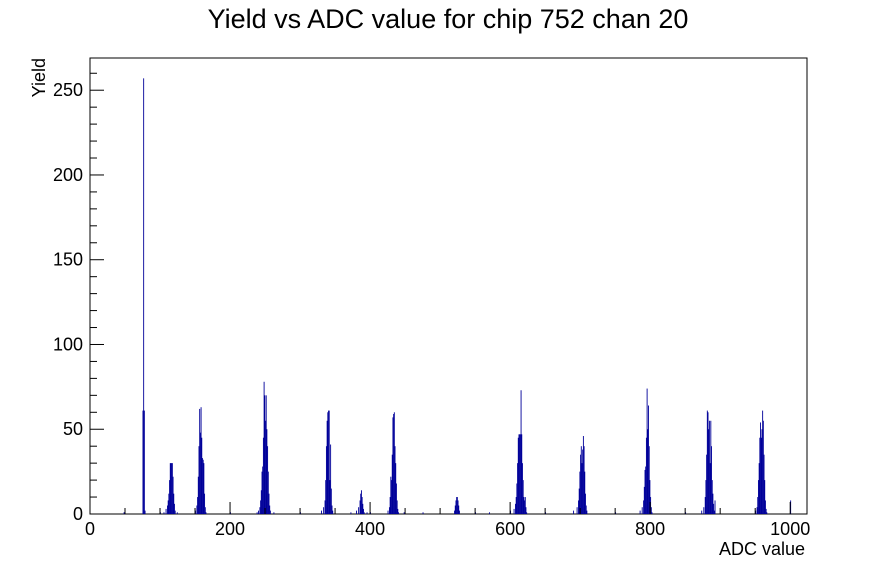 This screenshot has height=572, width=896. I want to click on x-tick-label: 800, so click(650, 529).